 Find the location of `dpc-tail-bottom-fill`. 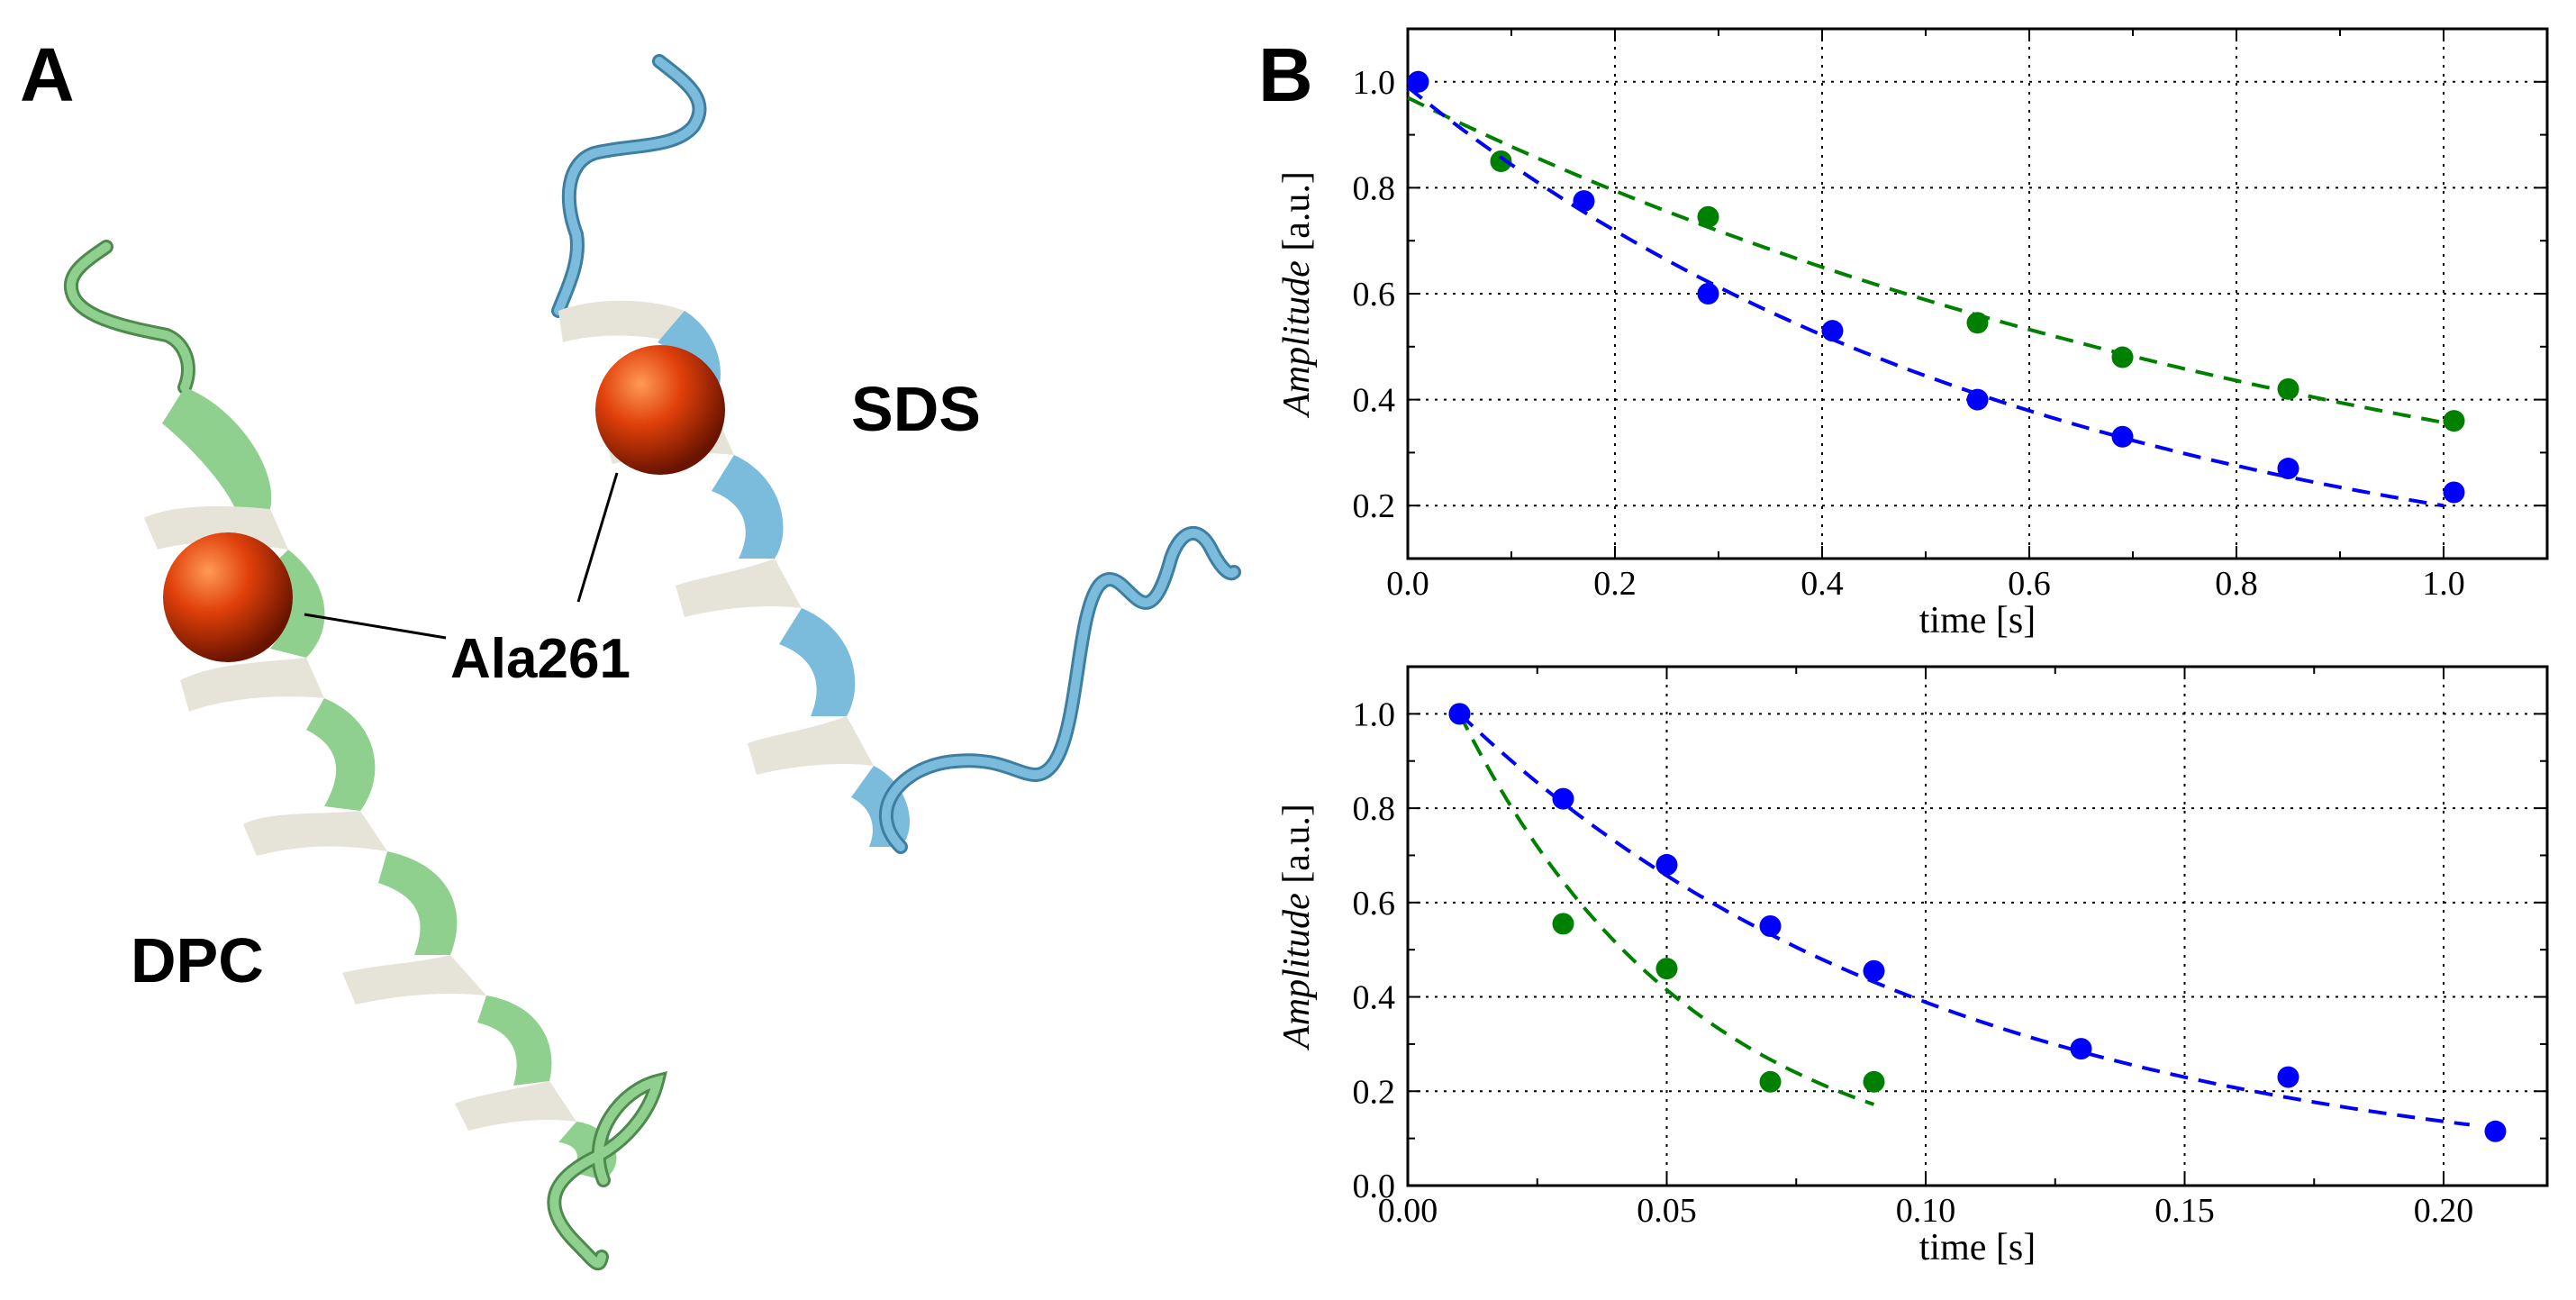

dpc-tail-bottom-fill is located at coordinates (607, 1171).